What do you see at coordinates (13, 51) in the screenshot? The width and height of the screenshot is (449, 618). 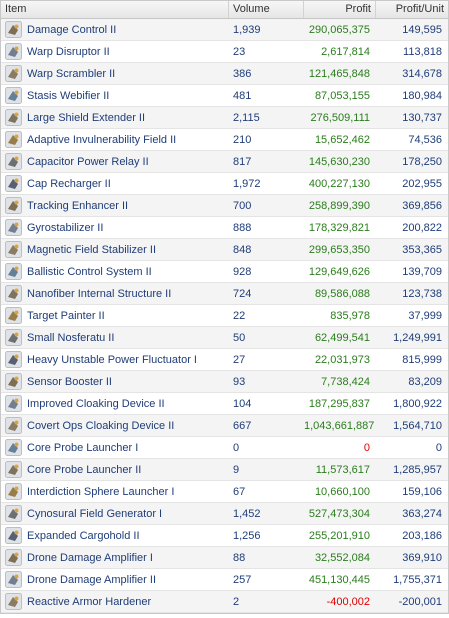 I see `warp-disruptor-icon` at bounding box center [13, 51].